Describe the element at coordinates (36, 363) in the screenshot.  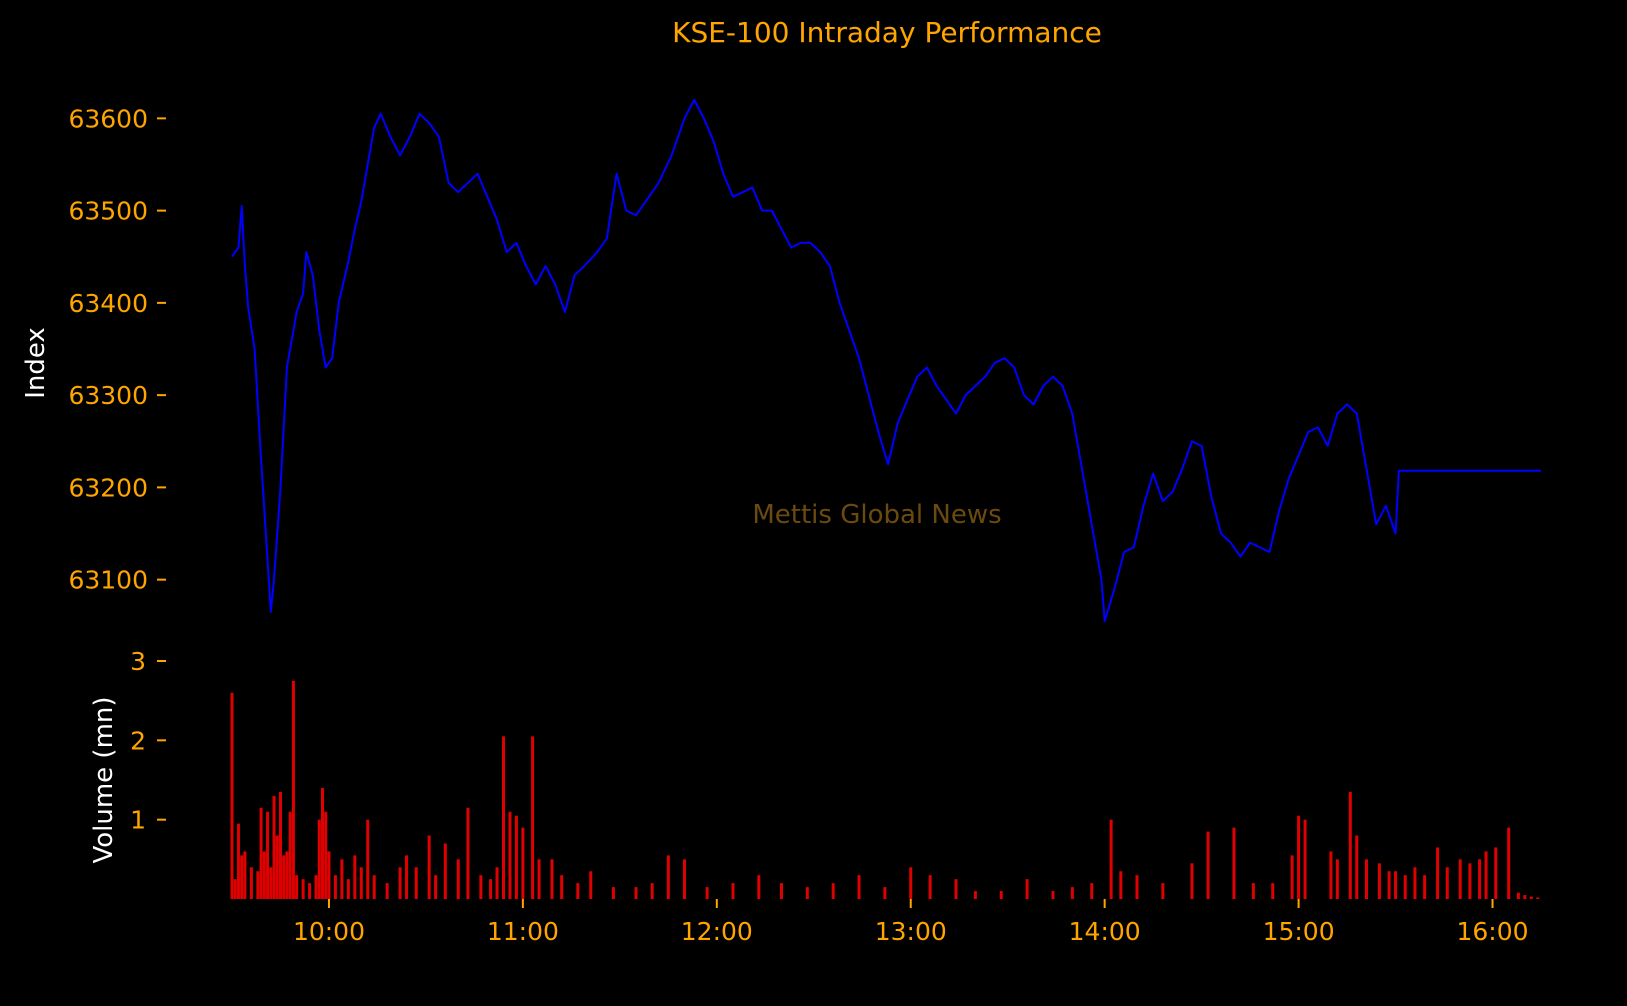
I see `index-axis-label: Index` at that location.